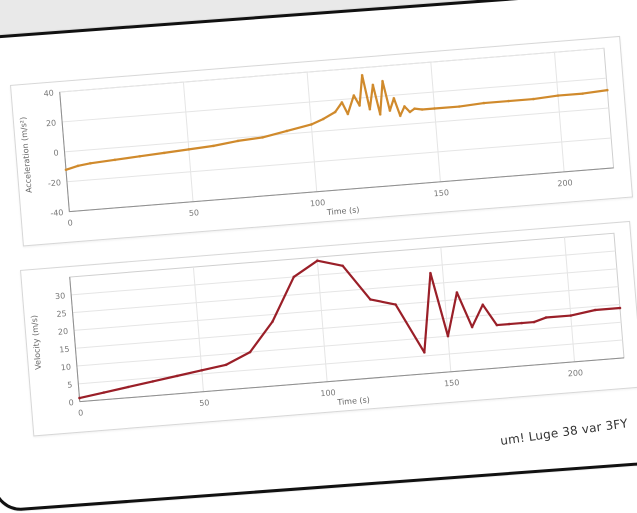  What do you see at coordinates (60, 296) in the screenshot?
I see `y-tick-label: 30` at bounding box center [60, 296].